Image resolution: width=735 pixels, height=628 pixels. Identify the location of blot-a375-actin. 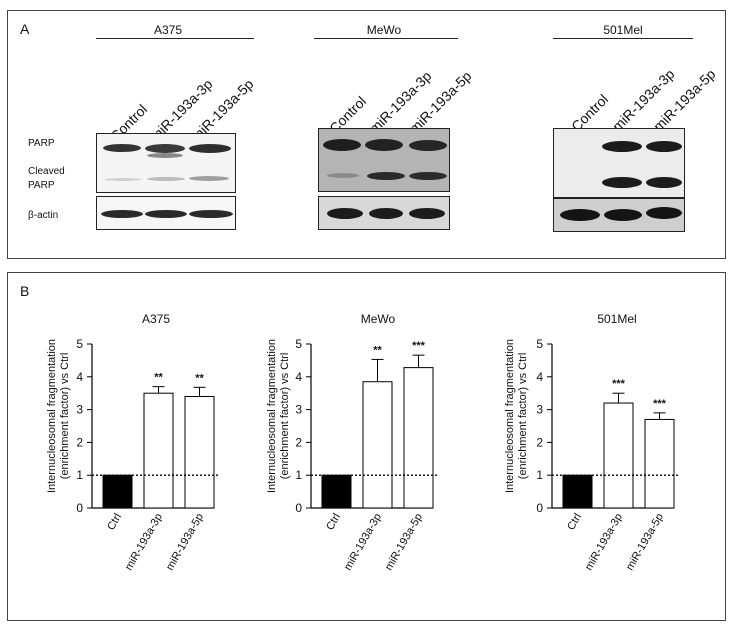
(166, 213).